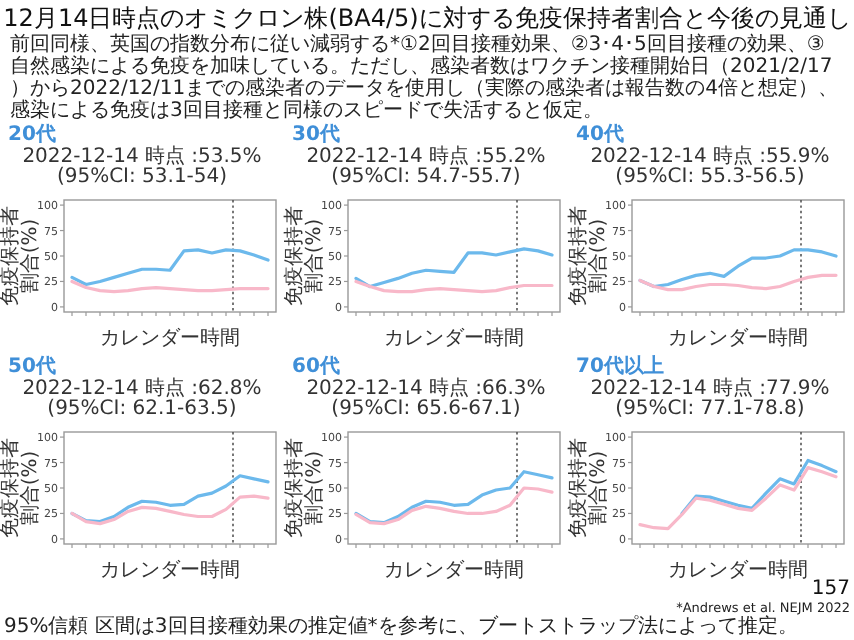  What do you see at coordinates (830, 589) in the screenshot?
I see `text: 157` at bounding box center [830, 589].